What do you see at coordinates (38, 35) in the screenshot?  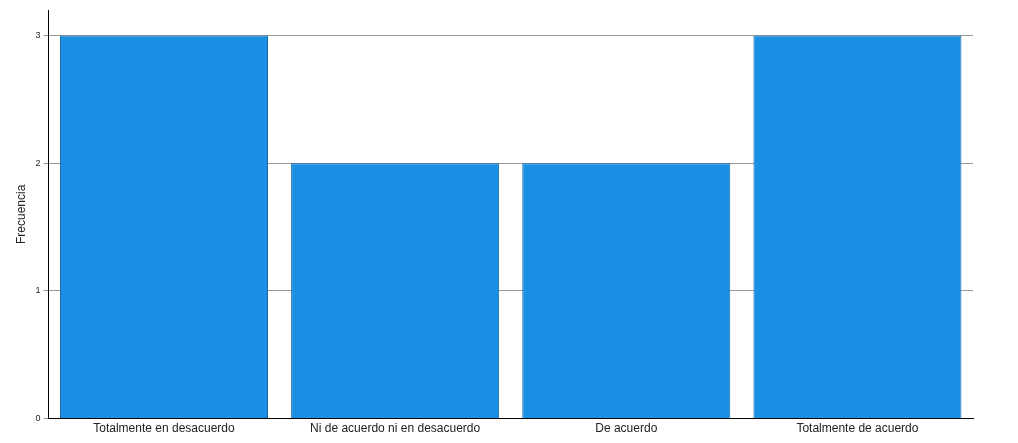 I see `y-tick-label: 3` at bounding box center [38, 35].